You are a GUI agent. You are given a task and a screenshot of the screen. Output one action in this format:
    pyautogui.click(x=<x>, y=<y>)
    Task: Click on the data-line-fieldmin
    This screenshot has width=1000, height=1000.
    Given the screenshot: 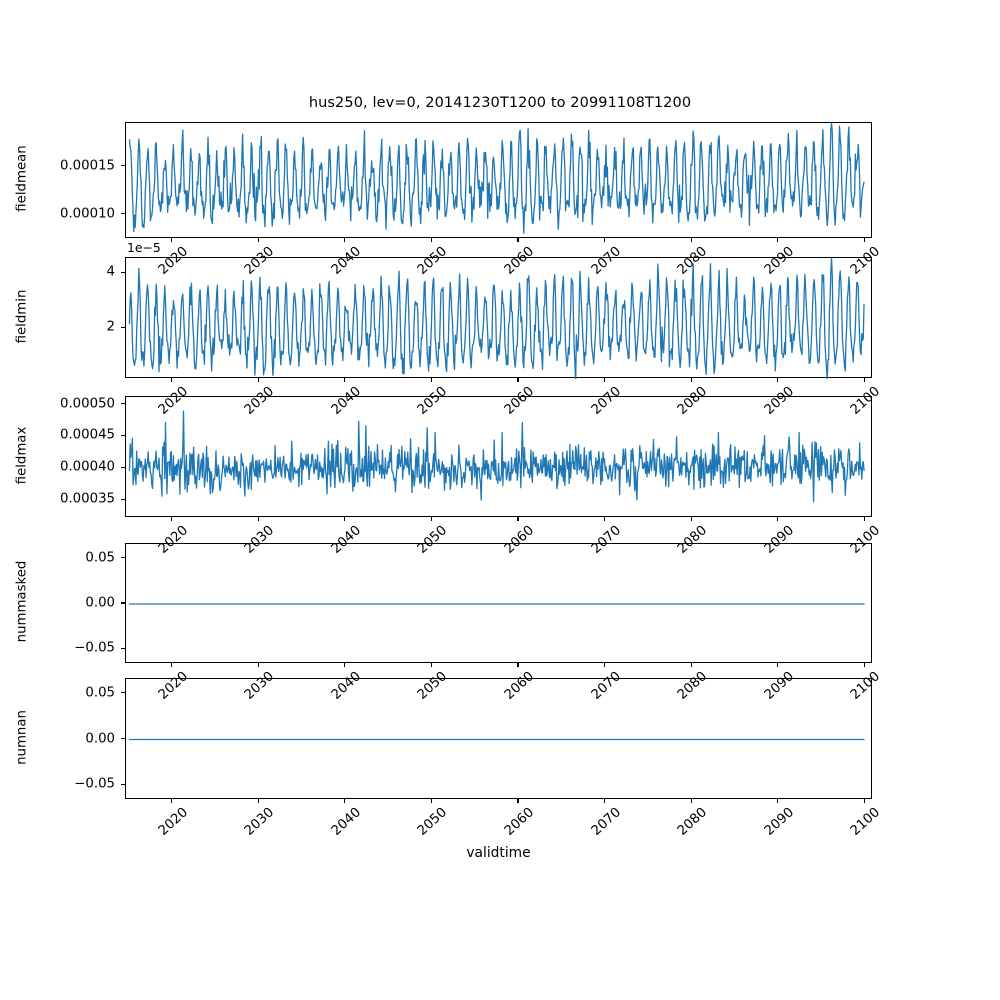 What is the action you would take?
    pyautogui.click(x=496, y=318)
    